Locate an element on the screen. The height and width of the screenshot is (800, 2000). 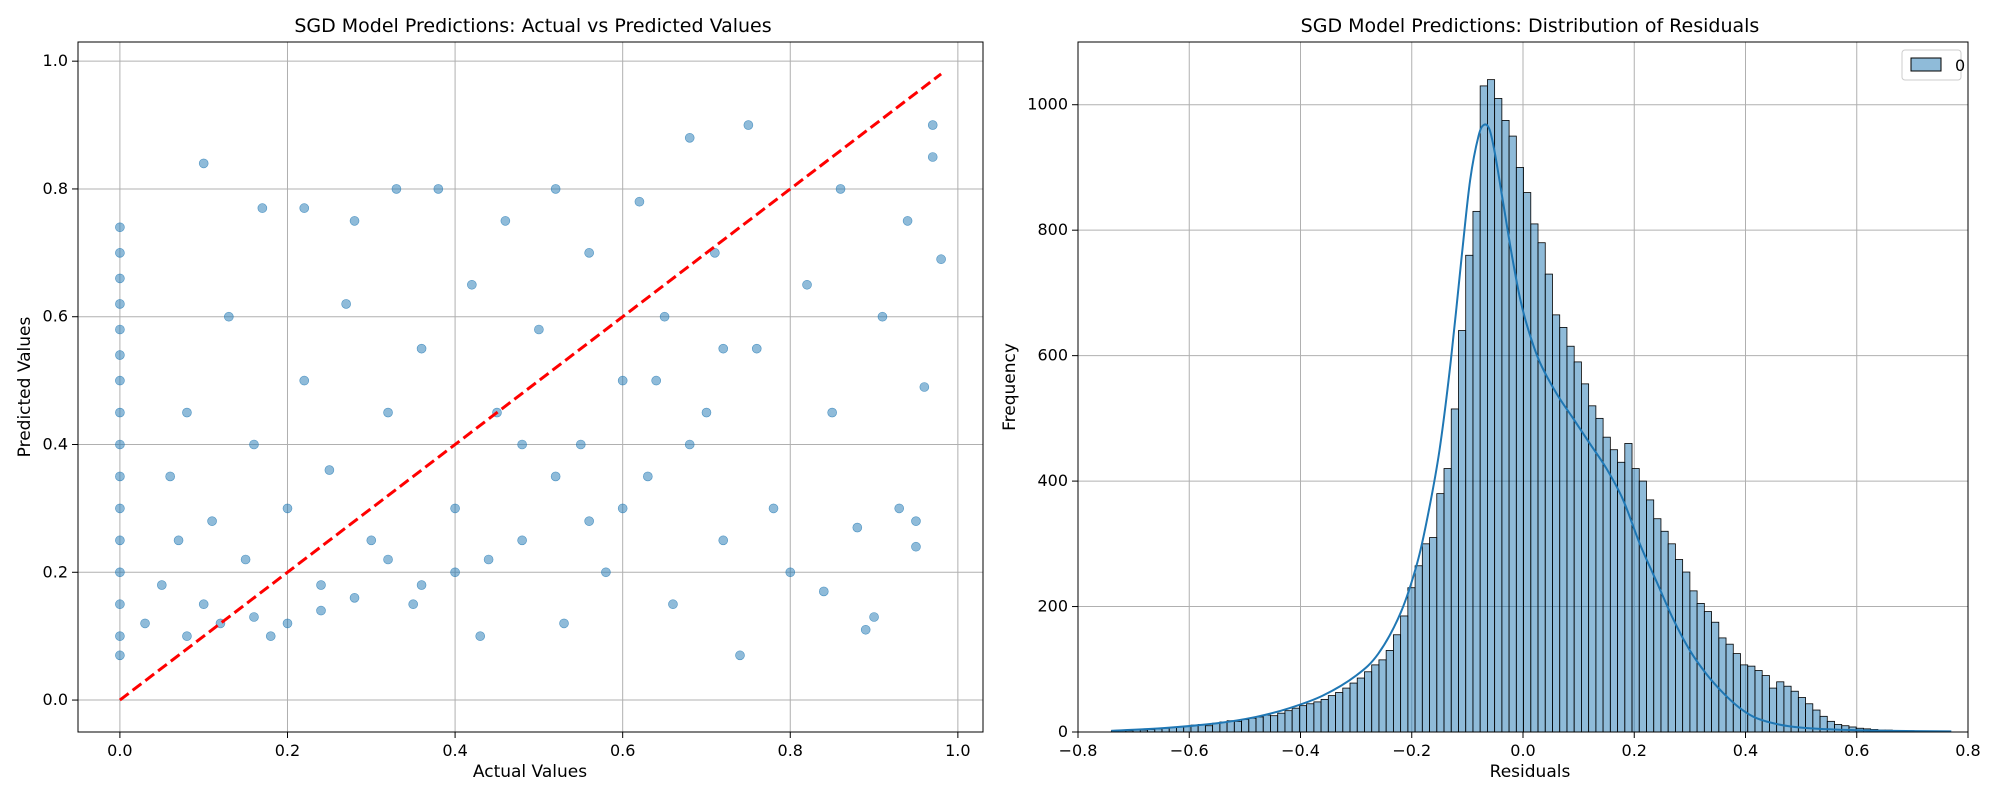
x-tick-label: −0.8 is located at coordinates (1078, 750).